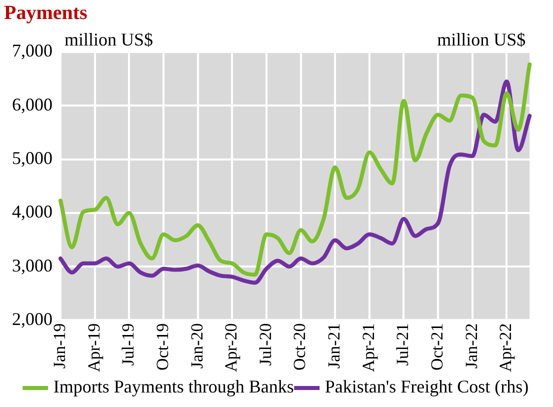 This screenshot has width=553, height=407. What do you see at coordinates (265, 344) in the screenshot?
I see `x-tick-label: Jul-20` at bounding box center [265, 344].